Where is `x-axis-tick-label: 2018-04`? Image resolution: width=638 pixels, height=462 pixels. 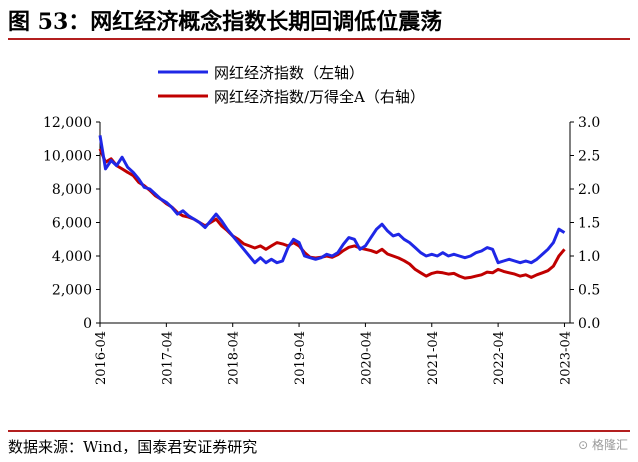 x-axis-tick-label: 2018-04 is located at coordinates (234, 358).